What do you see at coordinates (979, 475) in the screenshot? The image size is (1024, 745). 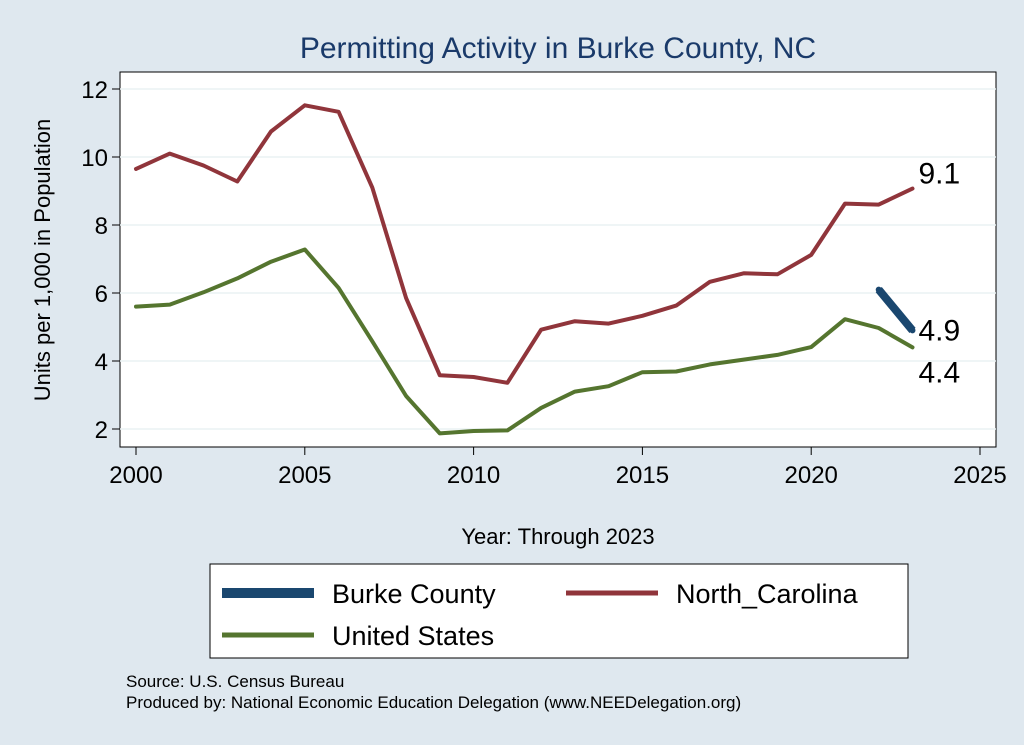 I see `x-tick-label: 2025` at bounding box center [979, 475].